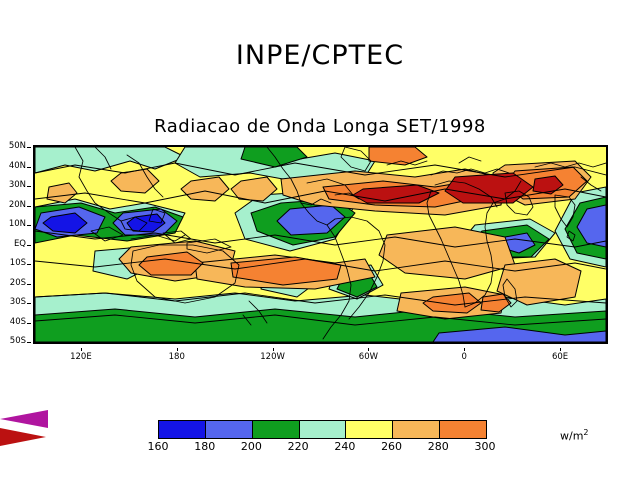 This screenshot has height=494, width=640. What do you see at coordinates (298, 446) in the screenshot?
I see `colorbar-tick-label: 220` at bounding box center [298, 446].